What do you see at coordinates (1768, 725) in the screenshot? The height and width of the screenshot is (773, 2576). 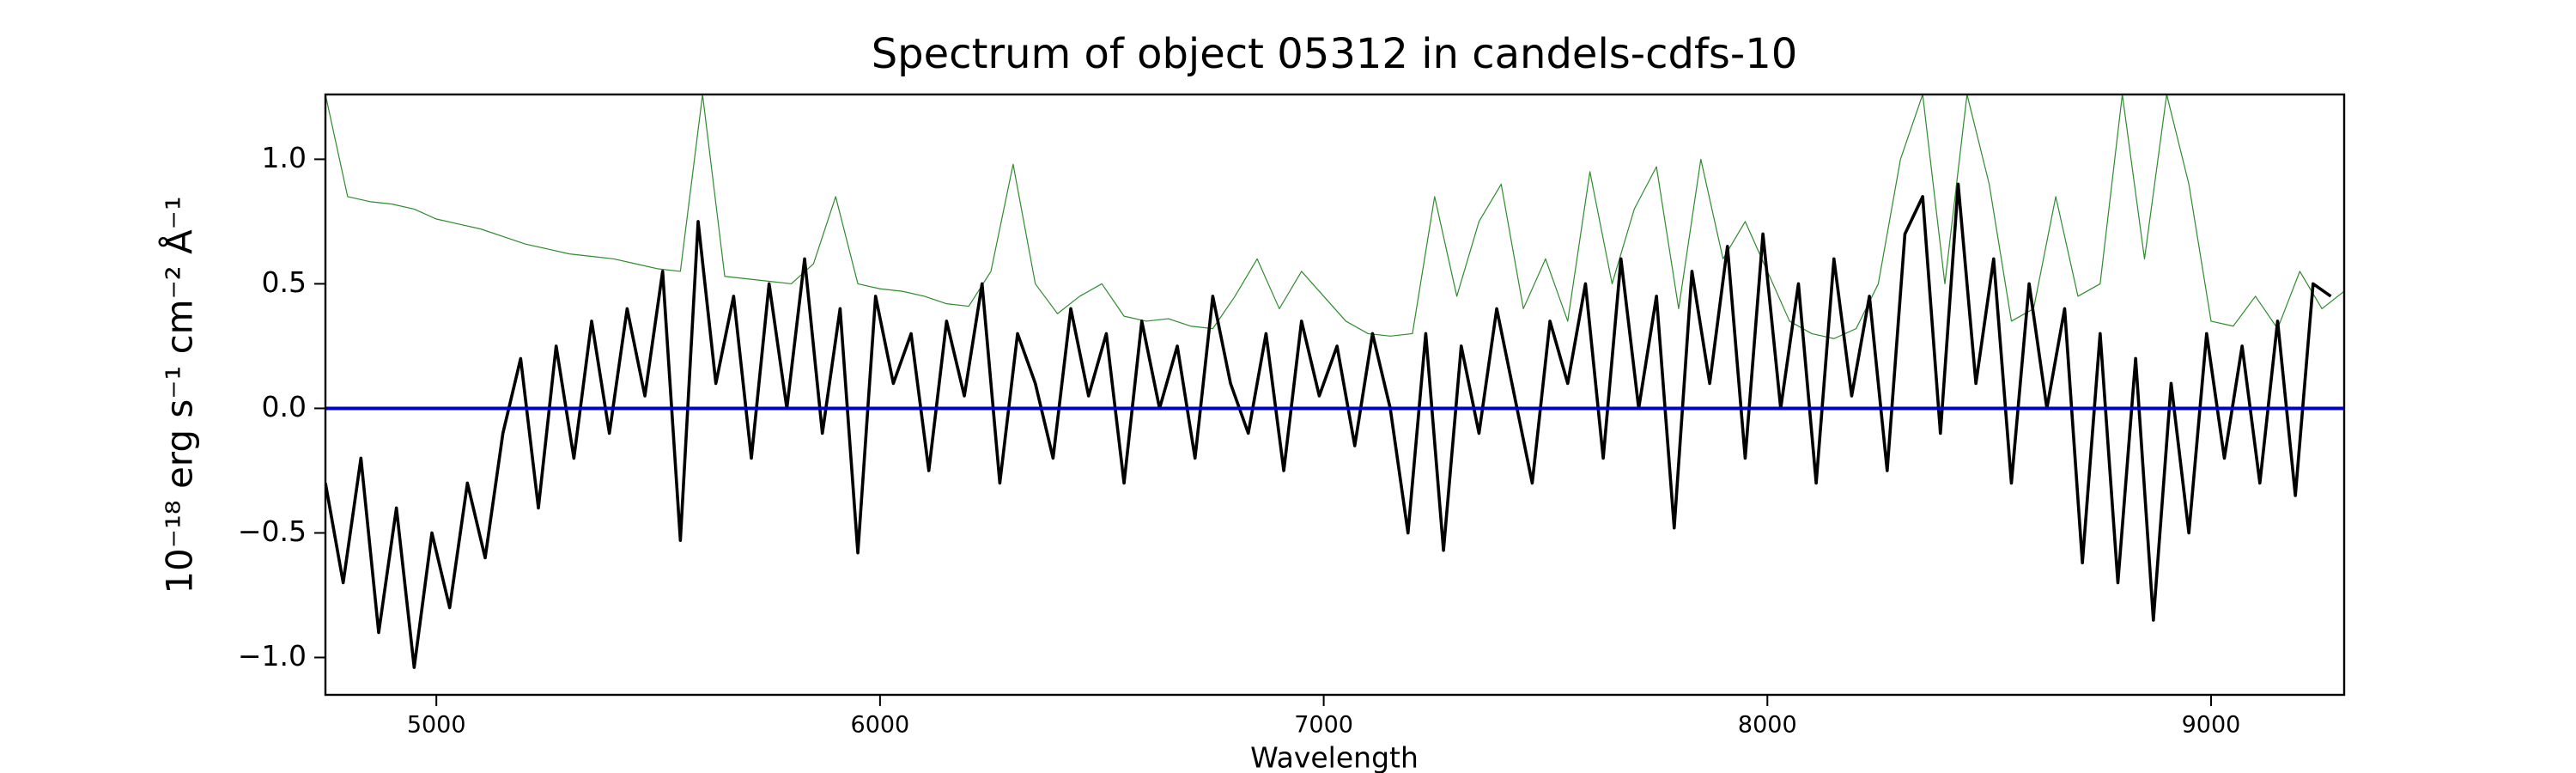 I see `x-tick-label: 8000` at bounding box center [1768, 725].